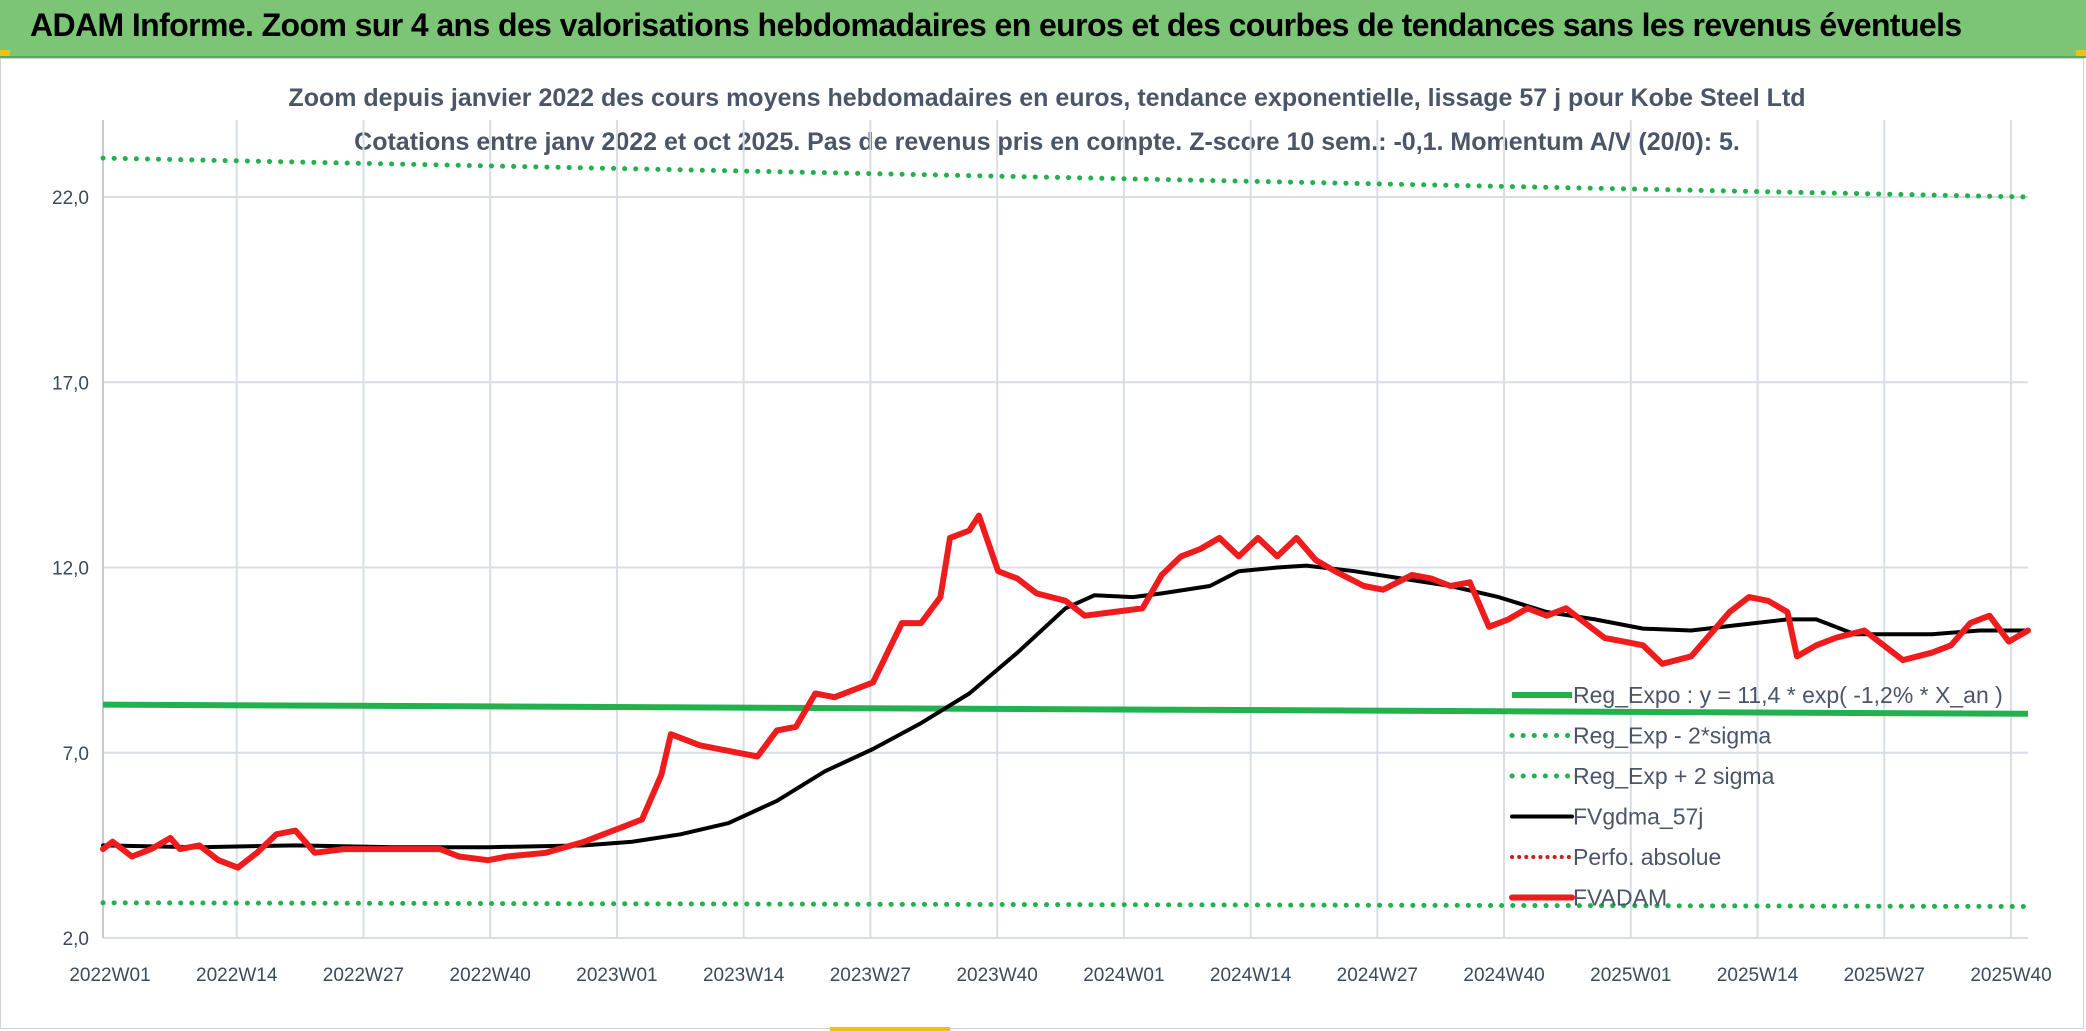 The height and width of the screenshot is (1031, 2086). Describe the element at coordinates (996, 975) in the screenshot. I see `x-tick-label: 2023W40` at that location.